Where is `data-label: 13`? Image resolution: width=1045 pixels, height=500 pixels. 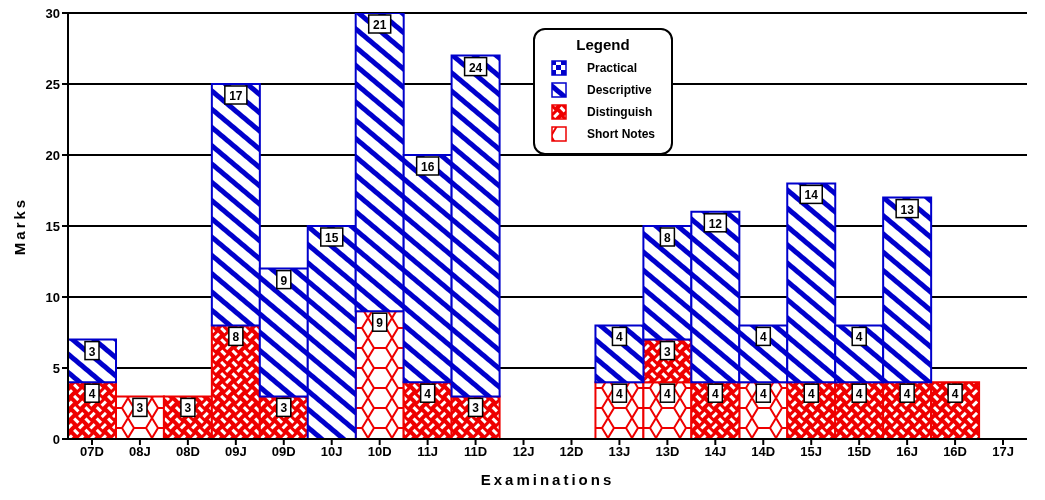 data-label: 13 is located at coordinates (907, 209).